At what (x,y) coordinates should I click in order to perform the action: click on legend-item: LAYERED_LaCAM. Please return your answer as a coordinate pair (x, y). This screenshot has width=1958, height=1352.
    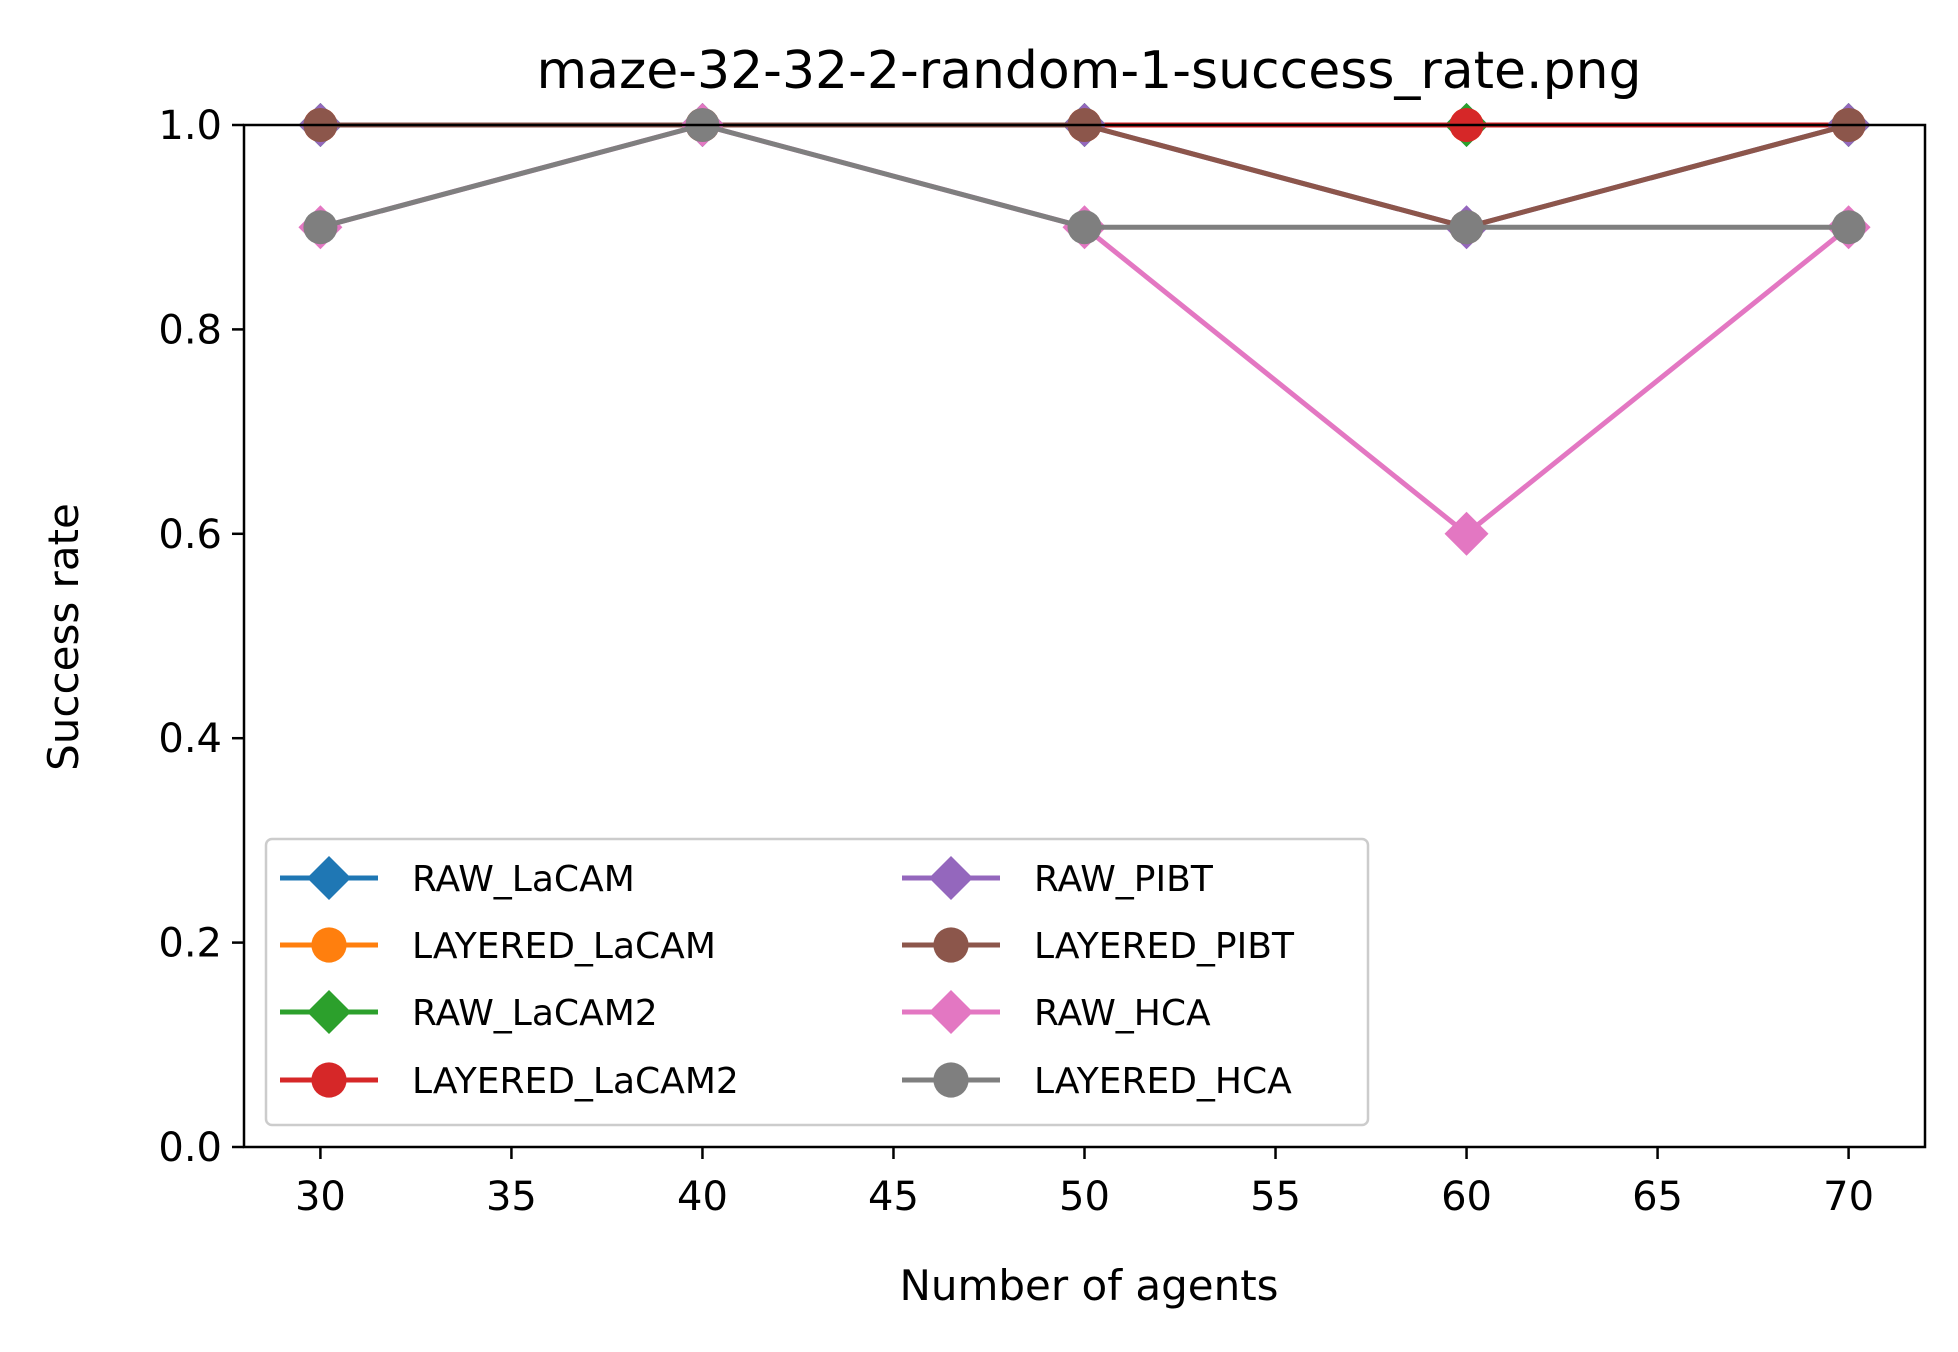
    Looking at the image, I should click on (498, 946).